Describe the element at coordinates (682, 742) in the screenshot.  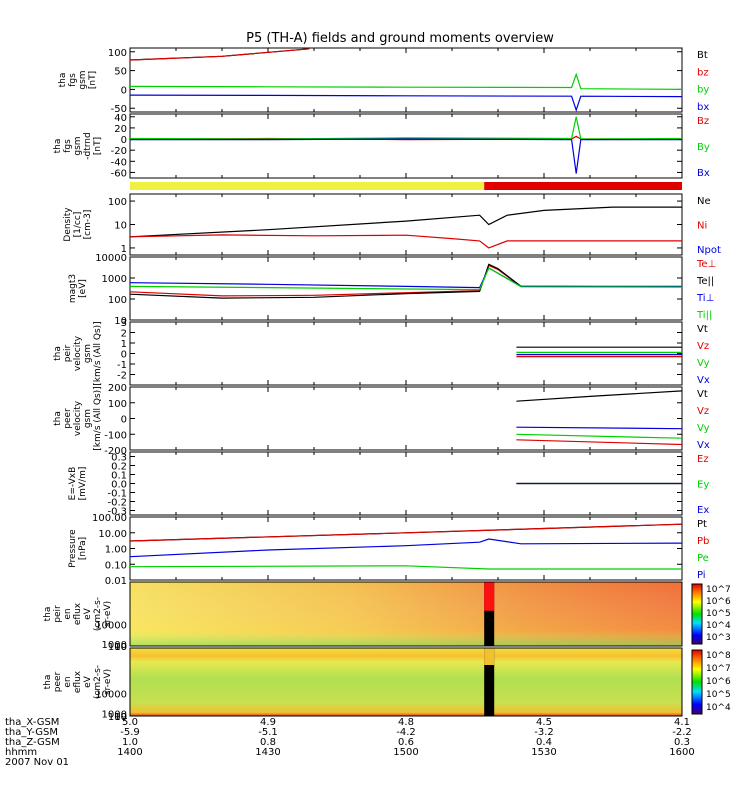
I see `time-axis-value: 0.3` at that location.